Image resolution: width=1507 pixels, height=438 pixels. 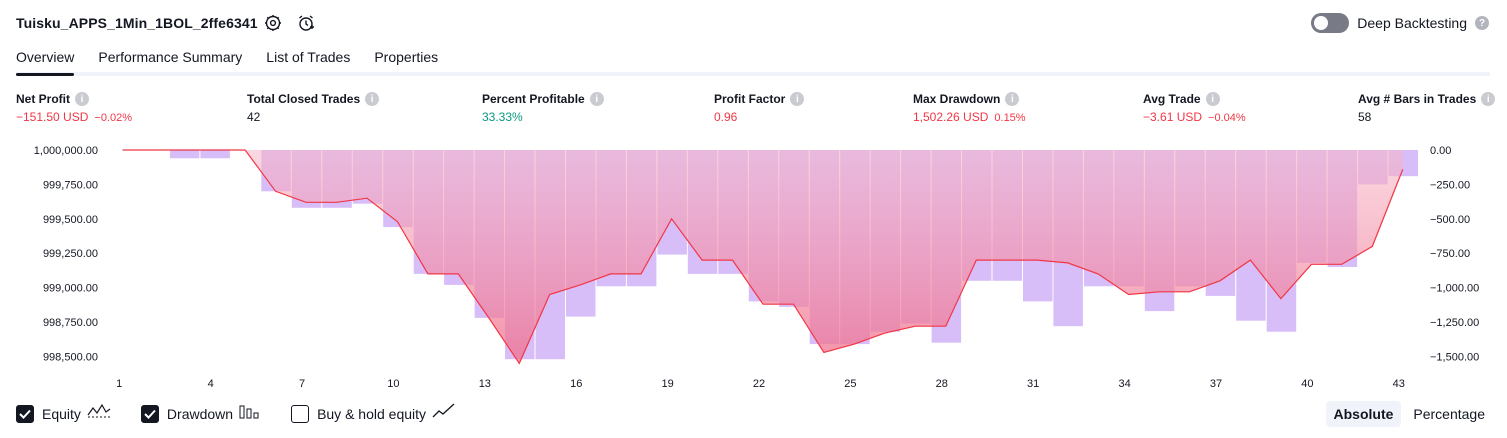 What do you see at coordinates (1417, 99) in the screenshot?
I see `stat-label: Avg # Bars in Trades` at bounding box center [1417, 99].